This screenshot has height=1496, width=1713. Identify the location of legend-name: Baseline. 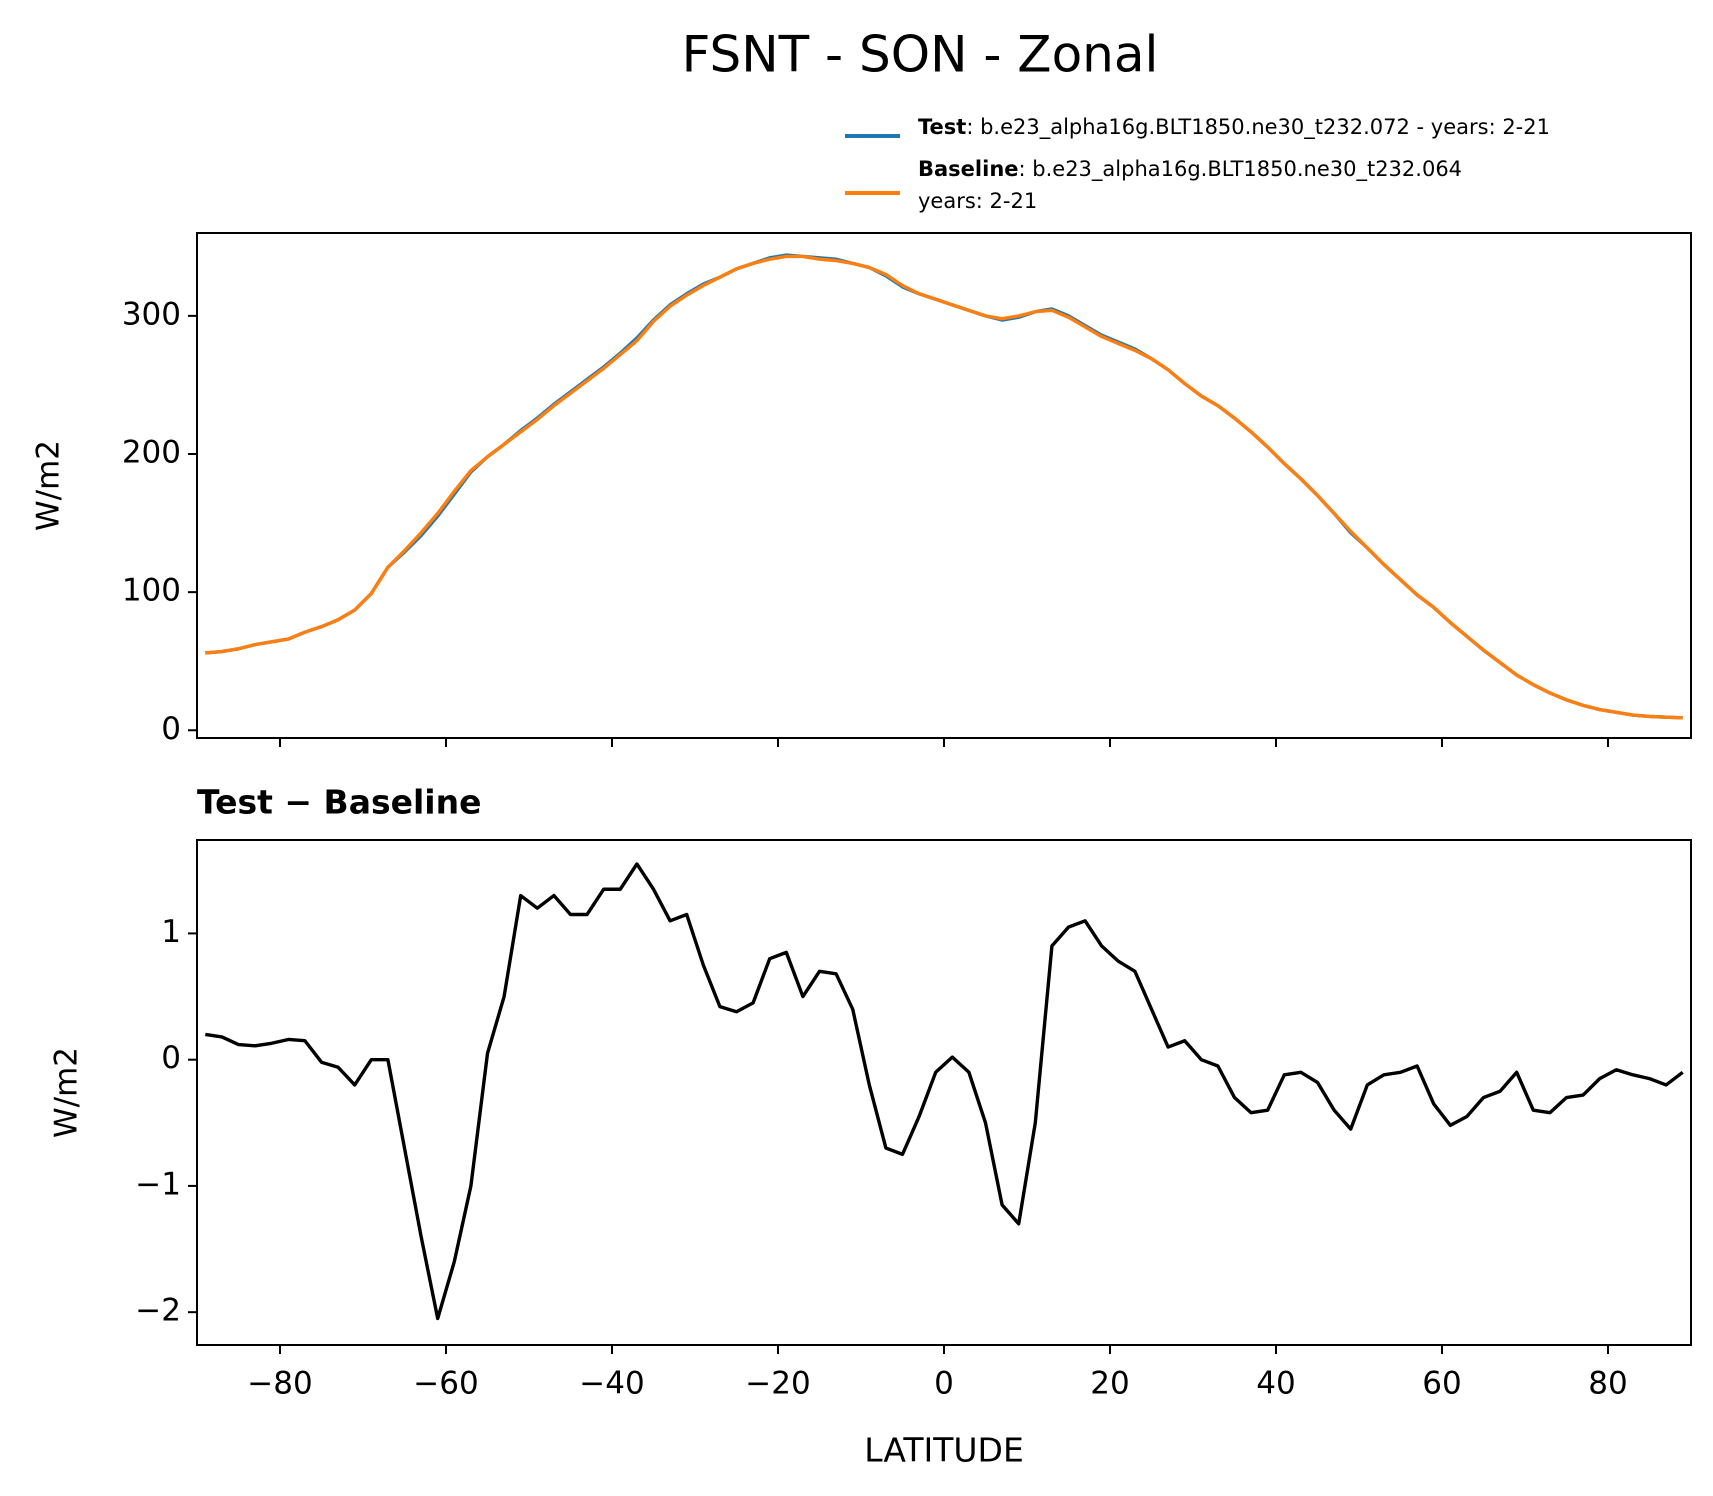
(968, 169).